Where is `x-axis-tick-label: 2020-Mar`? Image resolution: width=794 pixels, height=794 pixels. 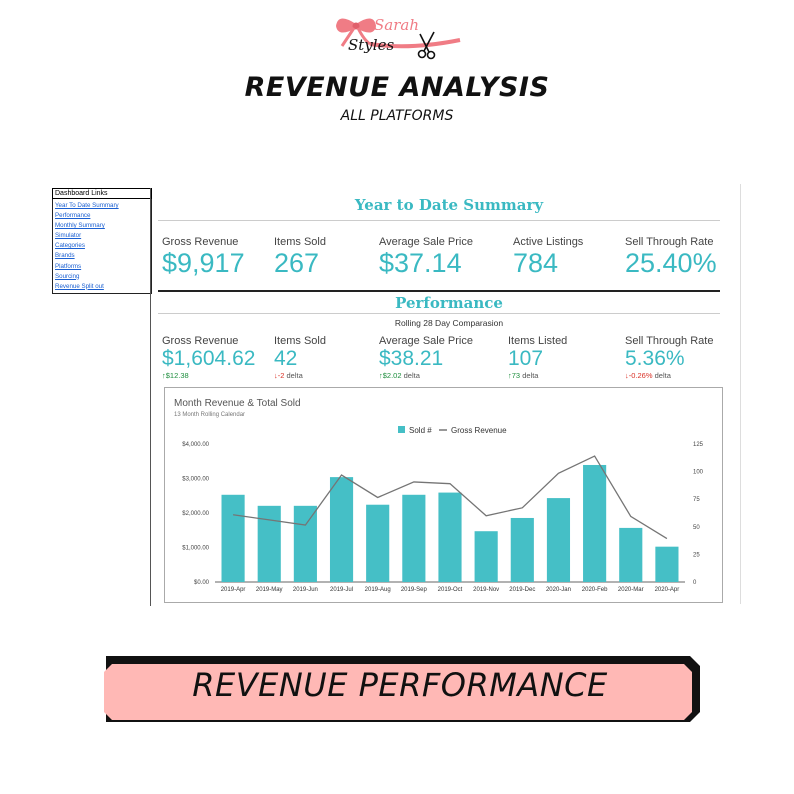 x-axis-tick-label: 2020-Mar is located at coordinates (631, 590).